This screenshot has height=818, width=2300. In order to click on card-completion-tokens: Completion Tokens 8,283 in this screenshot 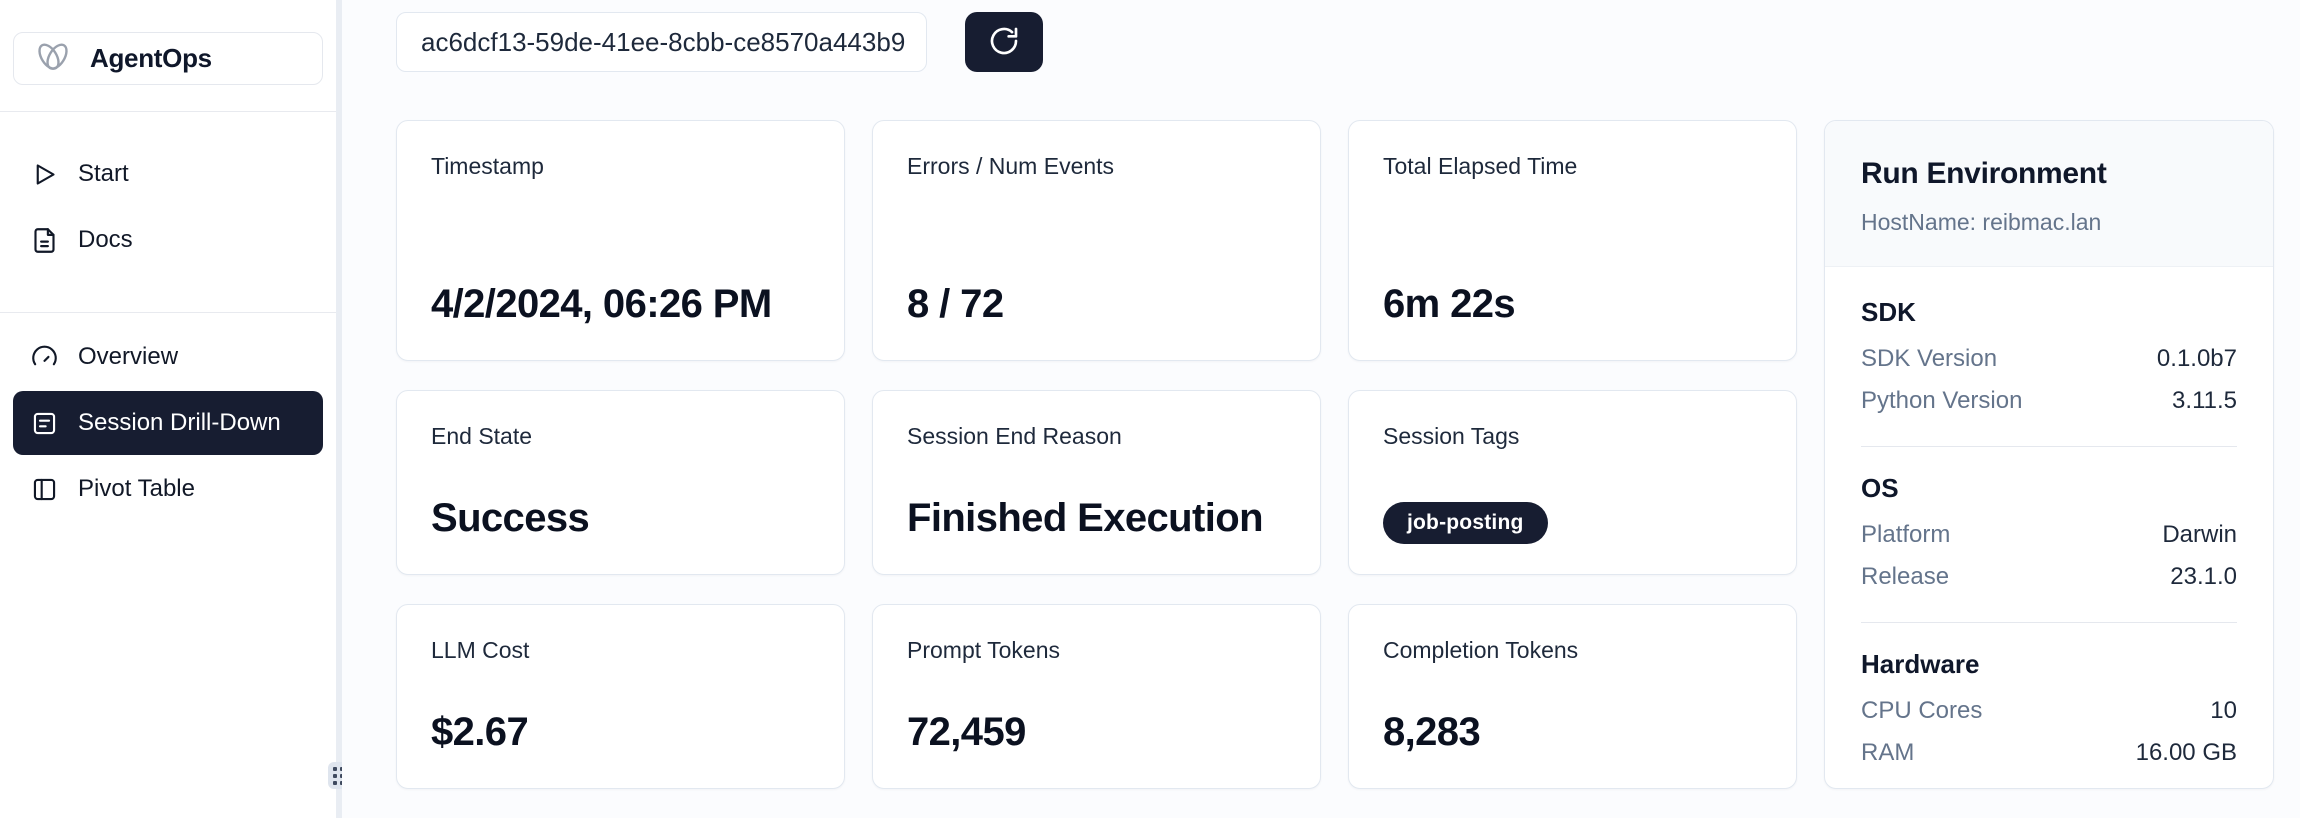, I will do `click(1572, 696)`.